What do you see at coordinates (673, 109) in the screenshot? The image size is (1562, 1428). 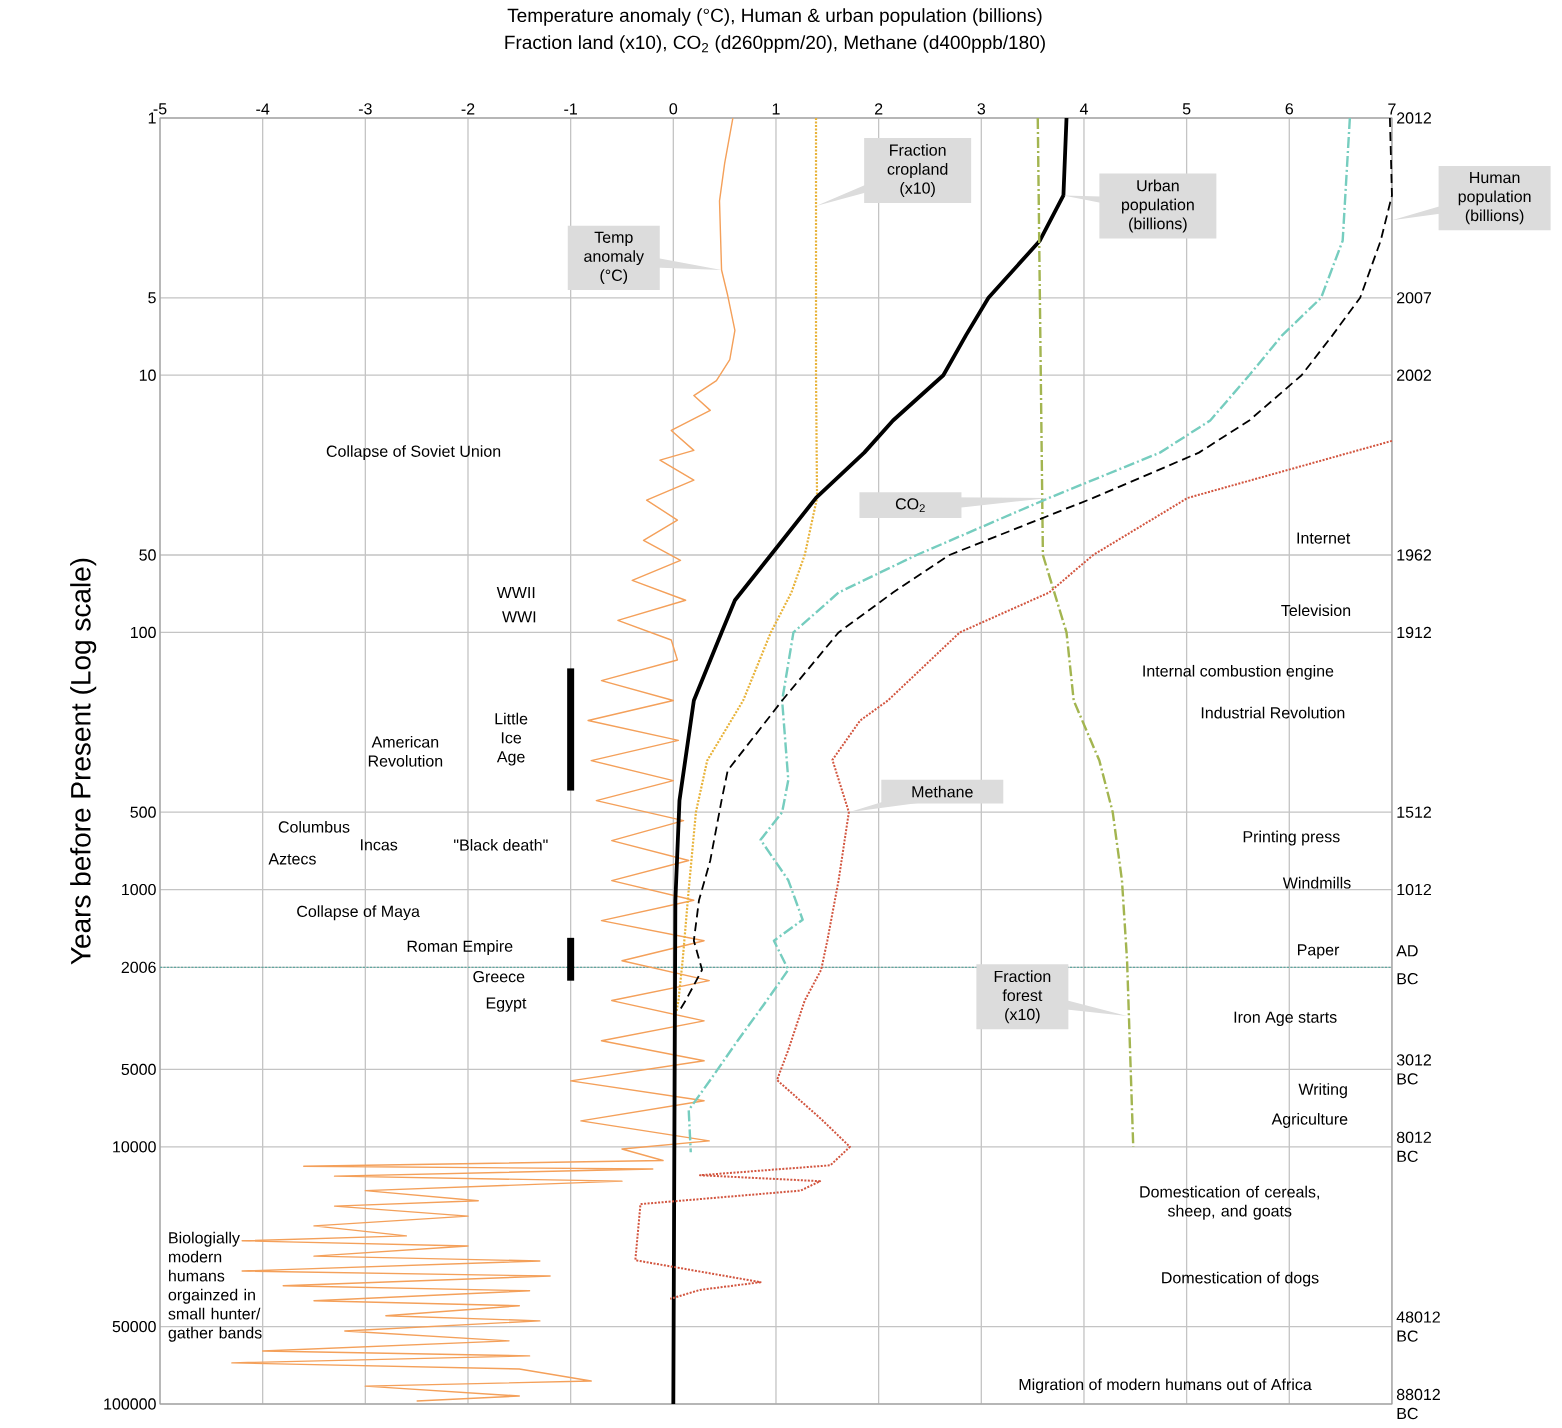 I see `x-tick-label: 0` at bounding box center [673, 109].